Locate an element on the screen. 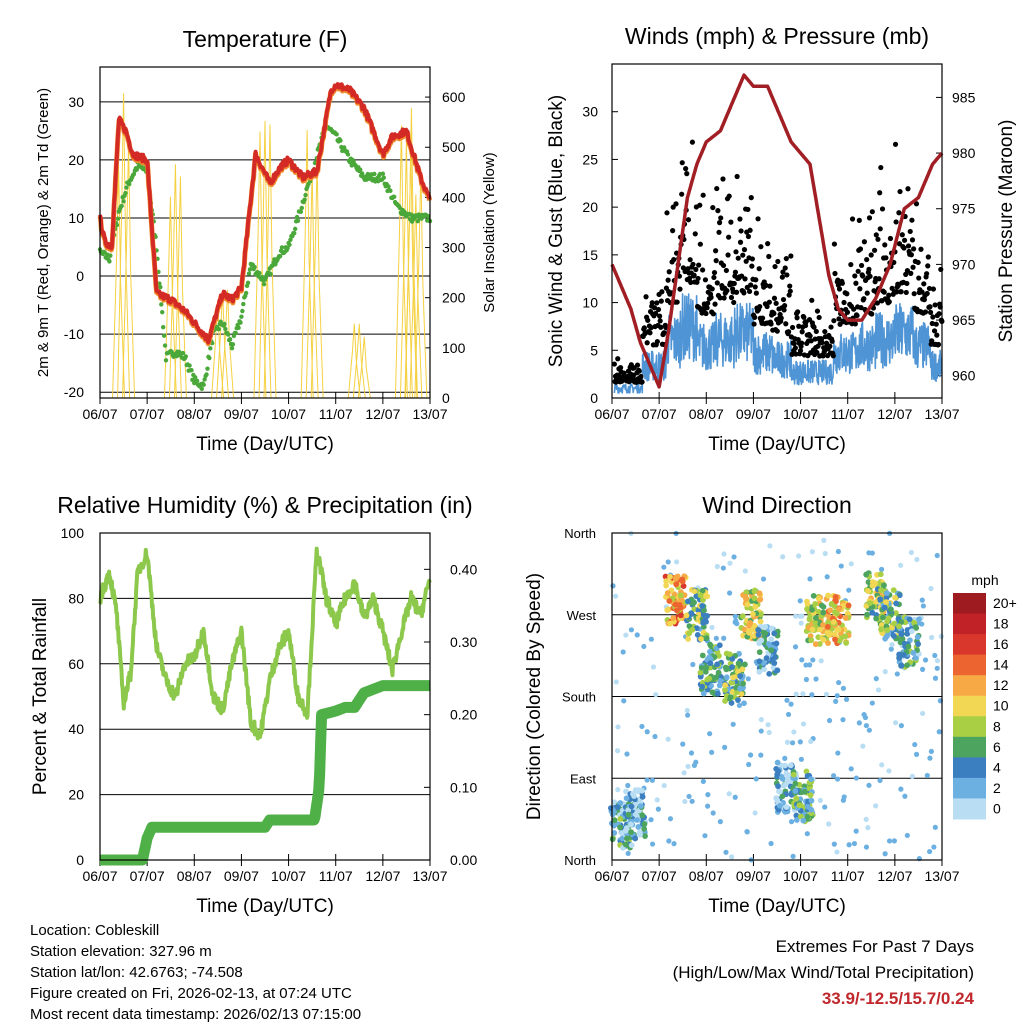 The image size is (1024, 1025). temperature-ylabel: 2m & 9m T (Red, Orange) & 2m Td (Green) is located at coordinates (43, 232).